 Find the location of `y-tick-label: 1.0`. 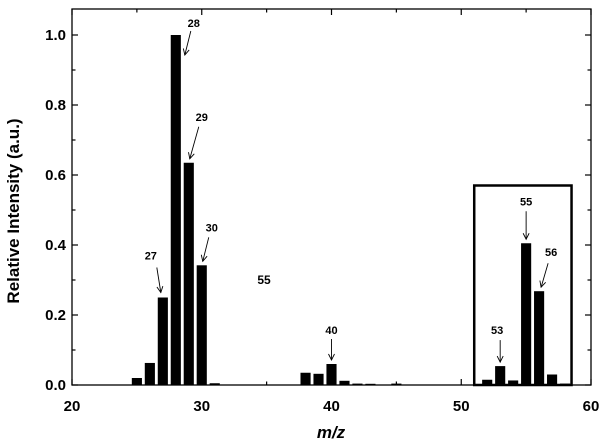

y-tick-label: 1.0 is located at coordinates (55, 35).